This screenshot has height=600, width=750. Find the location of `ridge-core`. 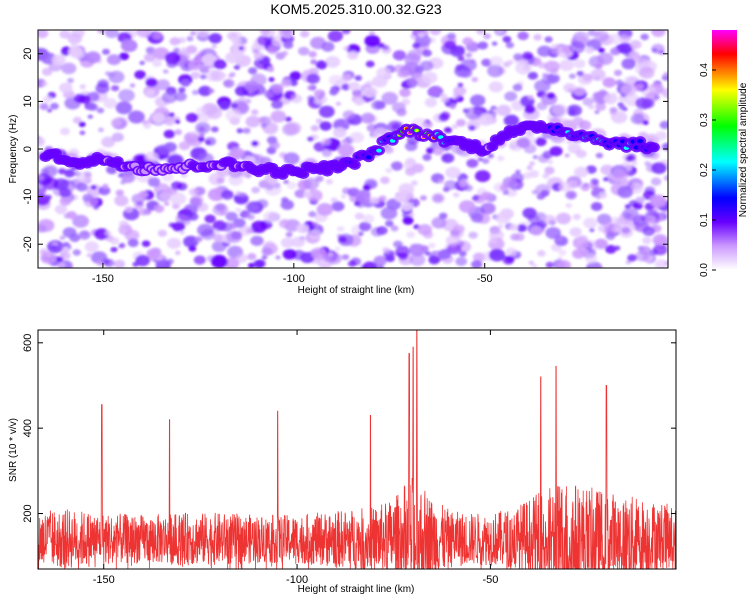

ridge-core is located at coordinates (368, 157).